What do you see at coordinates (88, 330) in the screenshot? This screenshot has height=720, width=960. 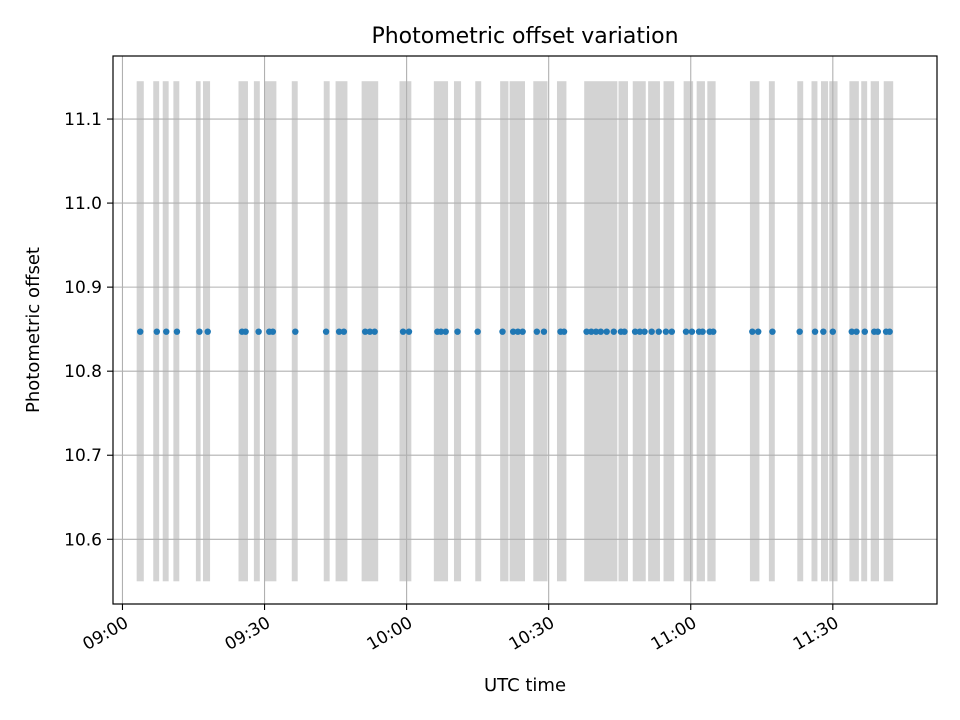 I see `y-axis-ticks: 10.6 10.7 10.8 10.9 11.0 11.1` at bounding box center [88, 330].